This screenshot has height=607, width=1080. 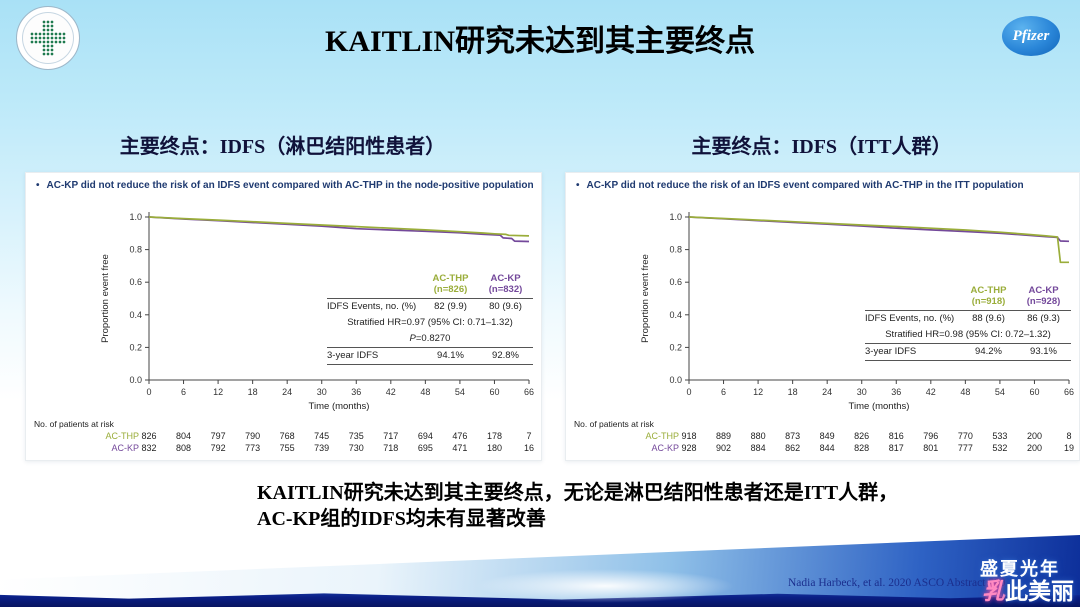 What do you see at coordinates (578, 493) in the screenshot?
I see `conclusion-line-1: KAITLIN研究未达到其主要终点，无论是淋巴结阳性患者还是ITT人群，` at bounding box center [578, 493].